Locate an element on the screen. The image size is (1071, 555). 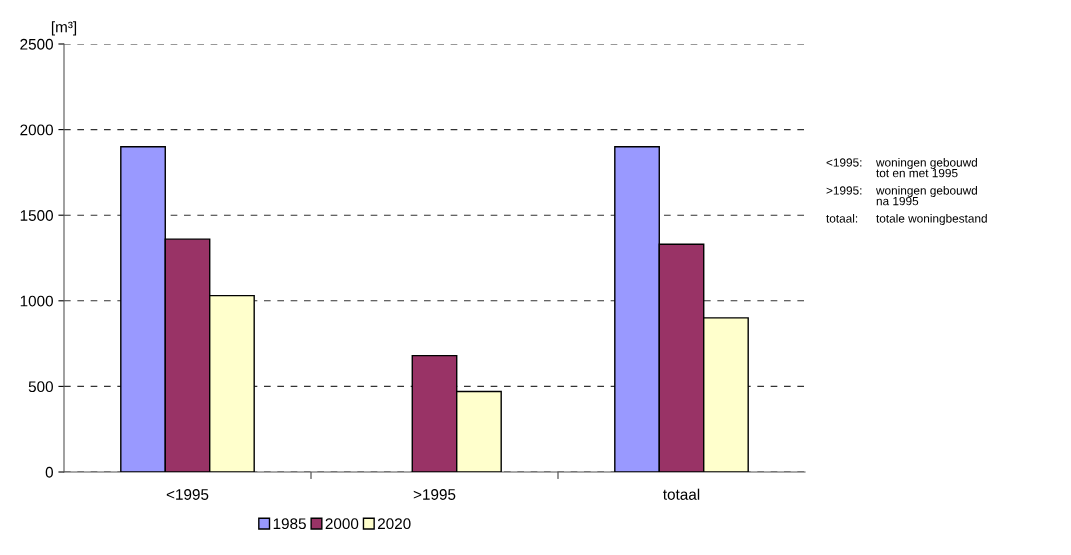
y-tick-label: 1500 is located at coordinates (36, 215).